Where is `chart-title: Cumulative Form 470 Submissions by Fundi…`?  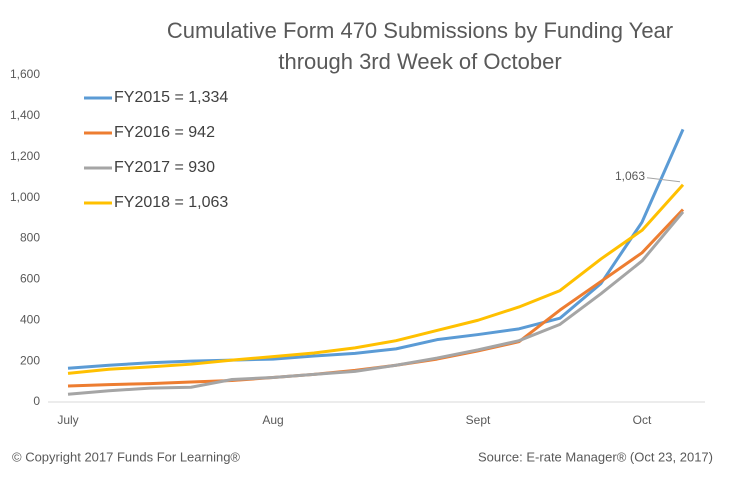 chart-title: Cumulative Form 470 Submissions by Fundi… is located at coordinates (420, 30).